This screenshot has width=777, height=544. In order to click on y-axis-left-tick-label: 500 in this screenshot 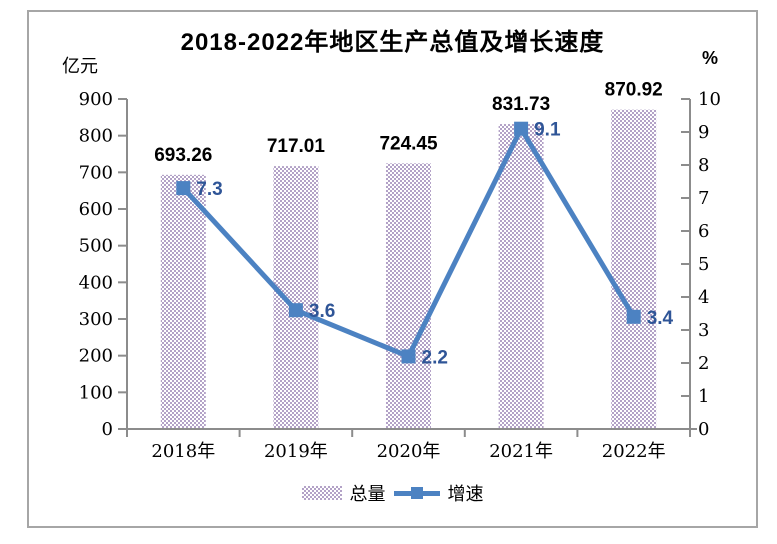, I will do `click(96, 246)`.